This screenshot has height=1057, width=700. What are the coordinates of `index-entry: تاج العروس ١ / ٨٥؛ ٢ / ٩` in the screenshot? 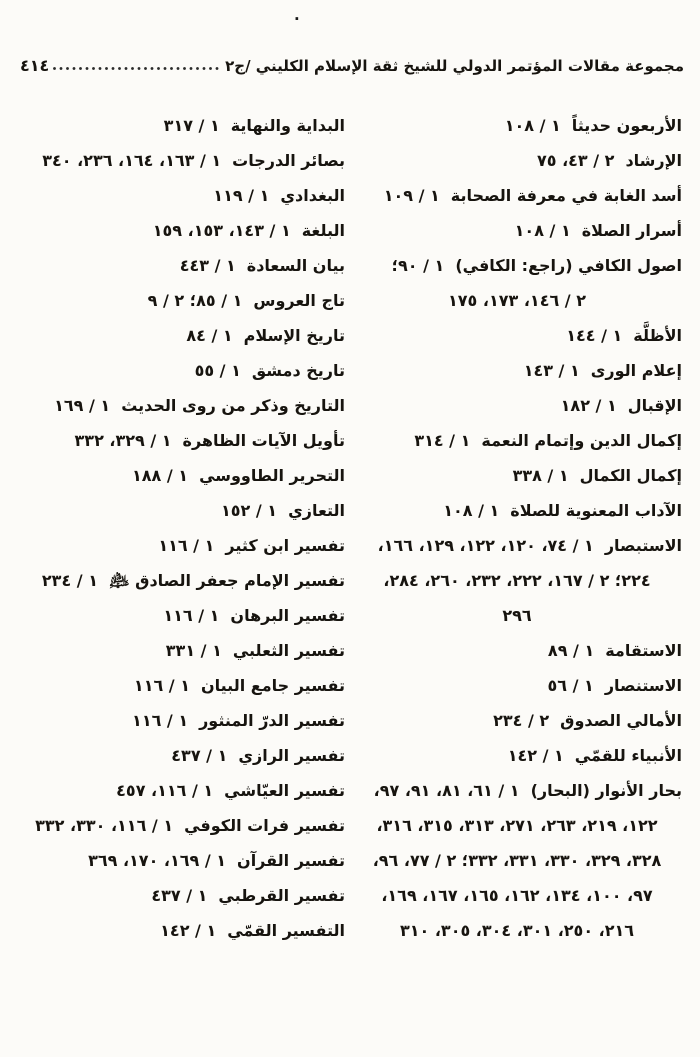 It's located at (182, 301).